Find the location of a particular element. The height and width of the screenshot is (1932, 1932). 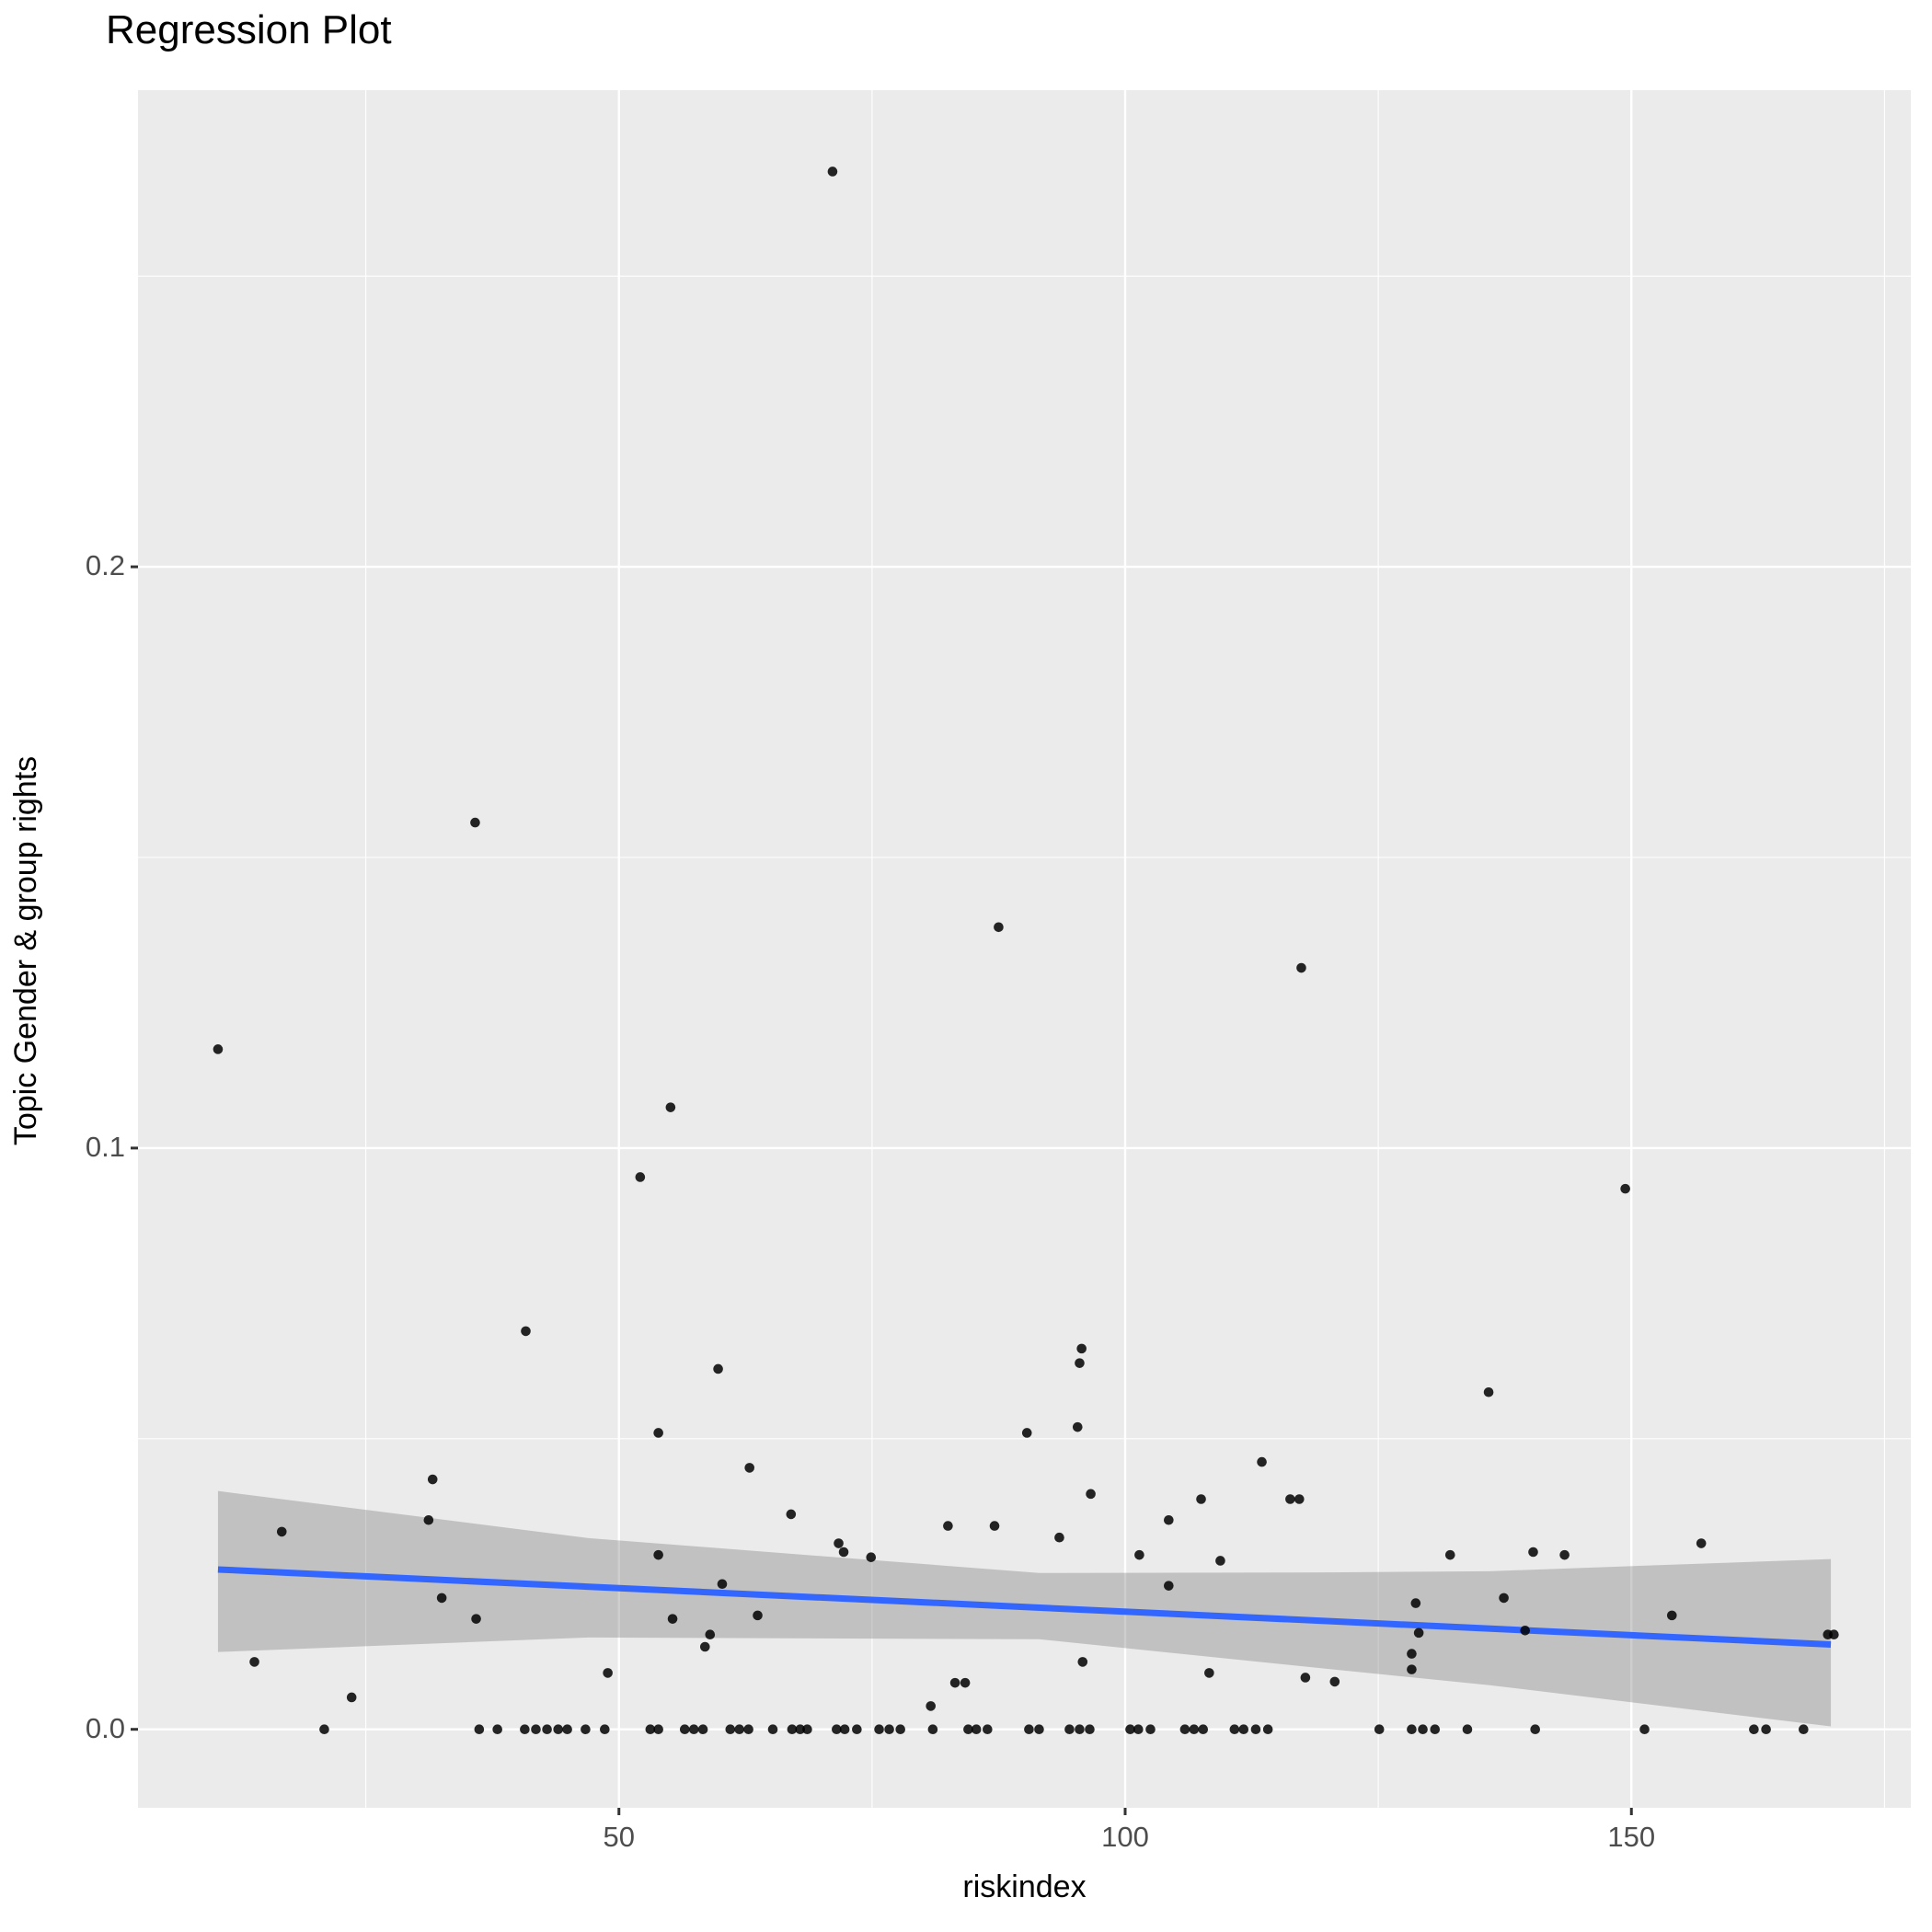

x-tick-label: 150 is located at coordinates (1631, 1837).